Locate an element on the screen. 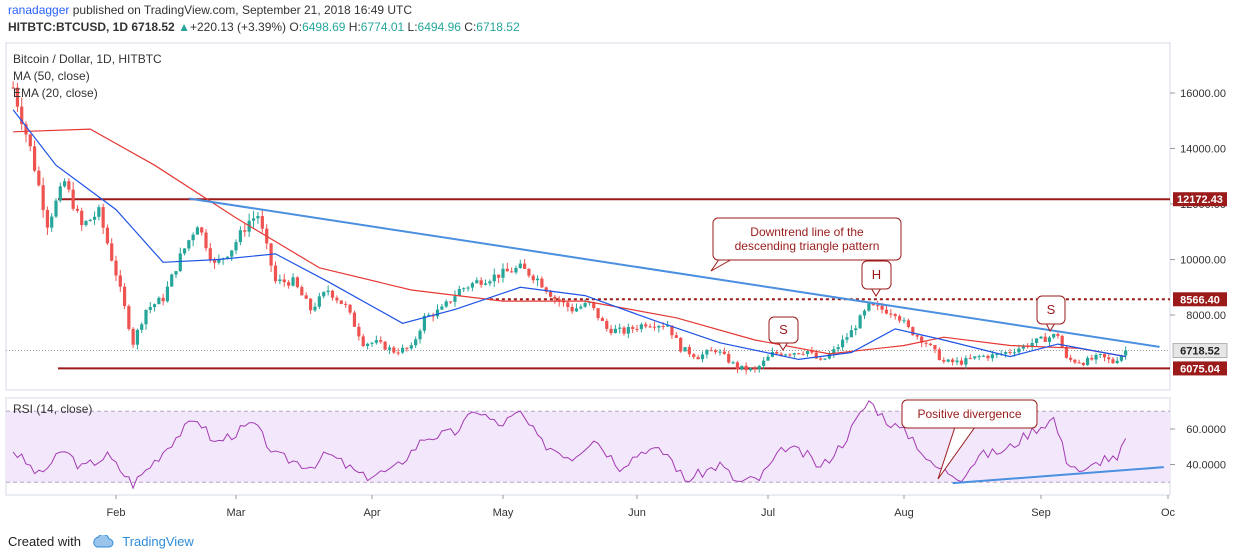 This screenshot has height=557, width=1236. head-label-text: H is located at coordinates (876, 274).